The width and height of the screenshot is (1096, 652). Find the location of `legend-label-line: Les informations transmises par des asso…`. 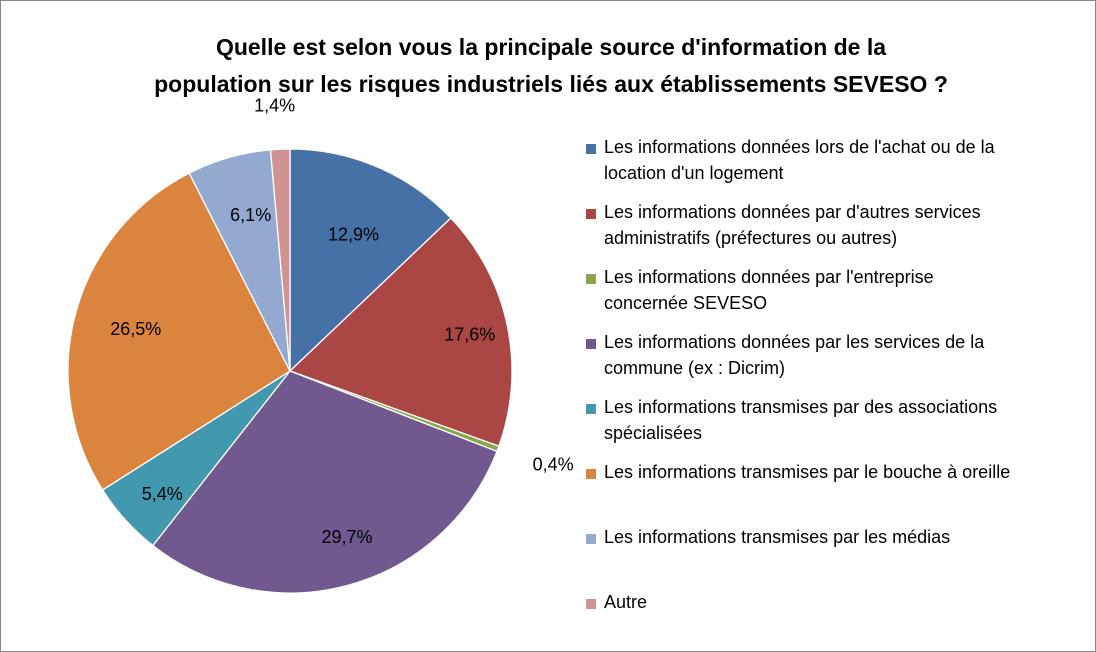

legend-label-line: Les informations transmises par des asso… is located at coordinates (801, 407).